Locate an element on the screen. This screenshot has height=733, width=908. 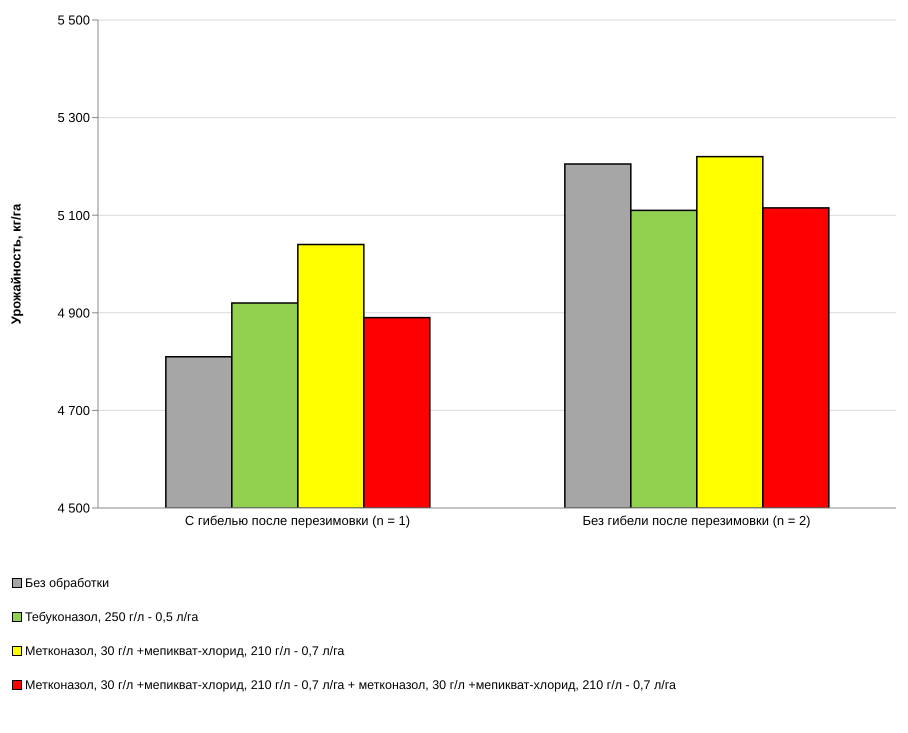
legend-label: Метконазол, 30 г/л +мепикват-хлорид, 210 г/л - 0,7 л/га is located at coordinates (184, 651).